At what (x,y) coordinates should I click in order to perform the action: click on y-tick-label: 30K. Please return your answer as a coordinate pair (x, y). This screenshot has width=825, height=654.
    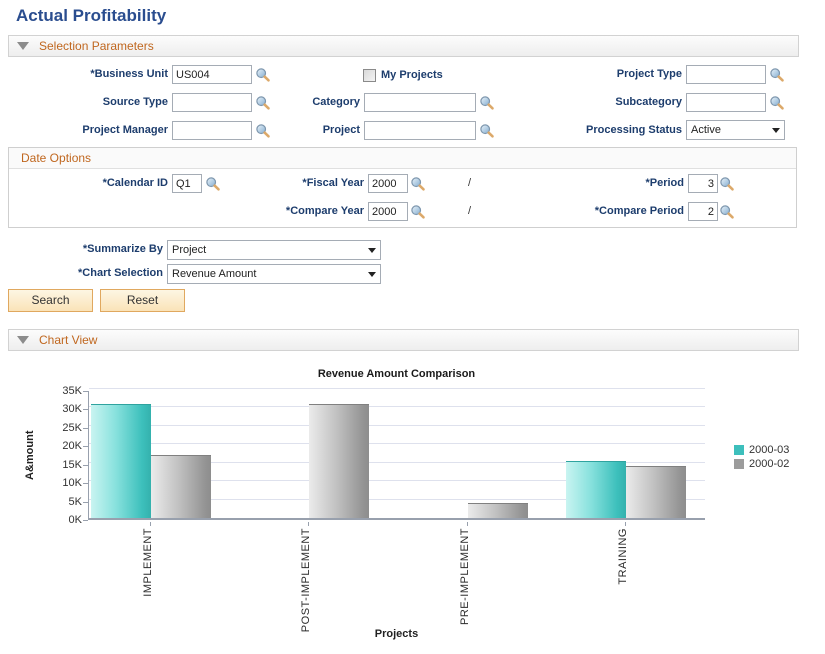
    Looking at the image, I should click on (72, 409).